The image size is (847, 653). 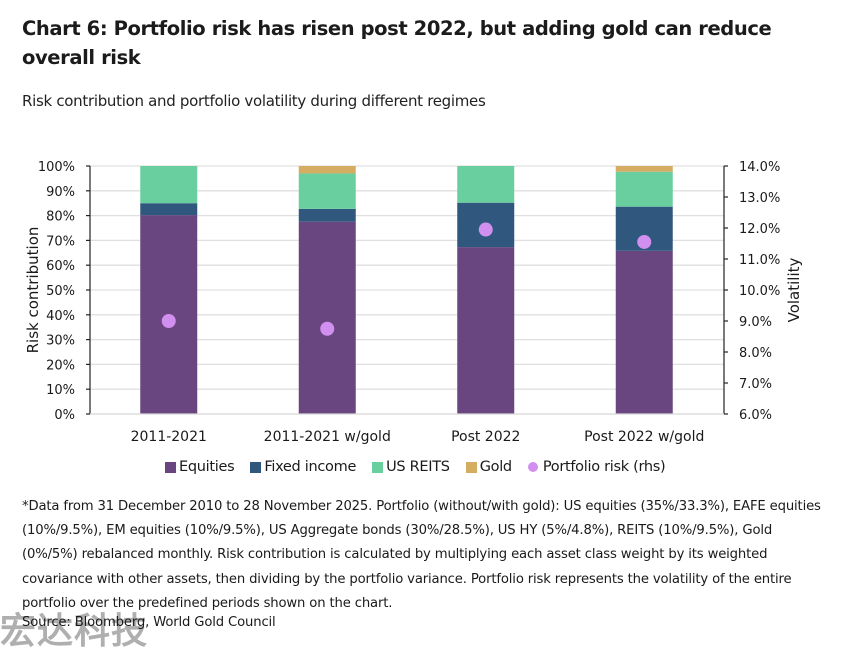 I want to click on legend-label: Gold, so click(x=495, y=467).